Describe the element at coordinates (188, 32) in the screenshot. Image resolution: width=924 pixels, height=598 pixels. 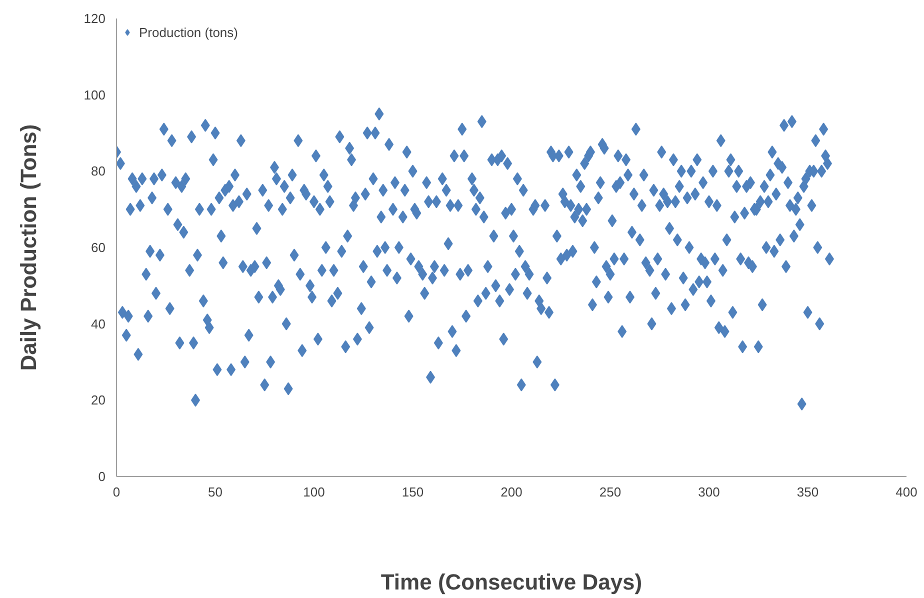
I see `legend-label: Production (tons)` at that location.